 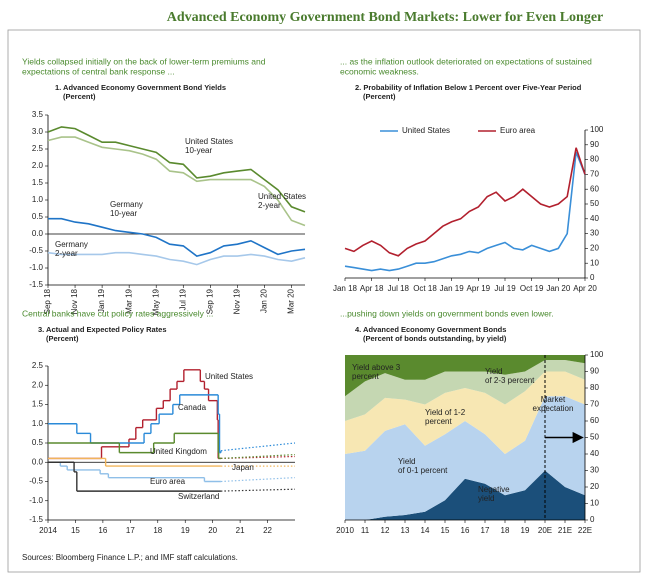 I want to click on series-label: Canada, so click(x=192, y=407).